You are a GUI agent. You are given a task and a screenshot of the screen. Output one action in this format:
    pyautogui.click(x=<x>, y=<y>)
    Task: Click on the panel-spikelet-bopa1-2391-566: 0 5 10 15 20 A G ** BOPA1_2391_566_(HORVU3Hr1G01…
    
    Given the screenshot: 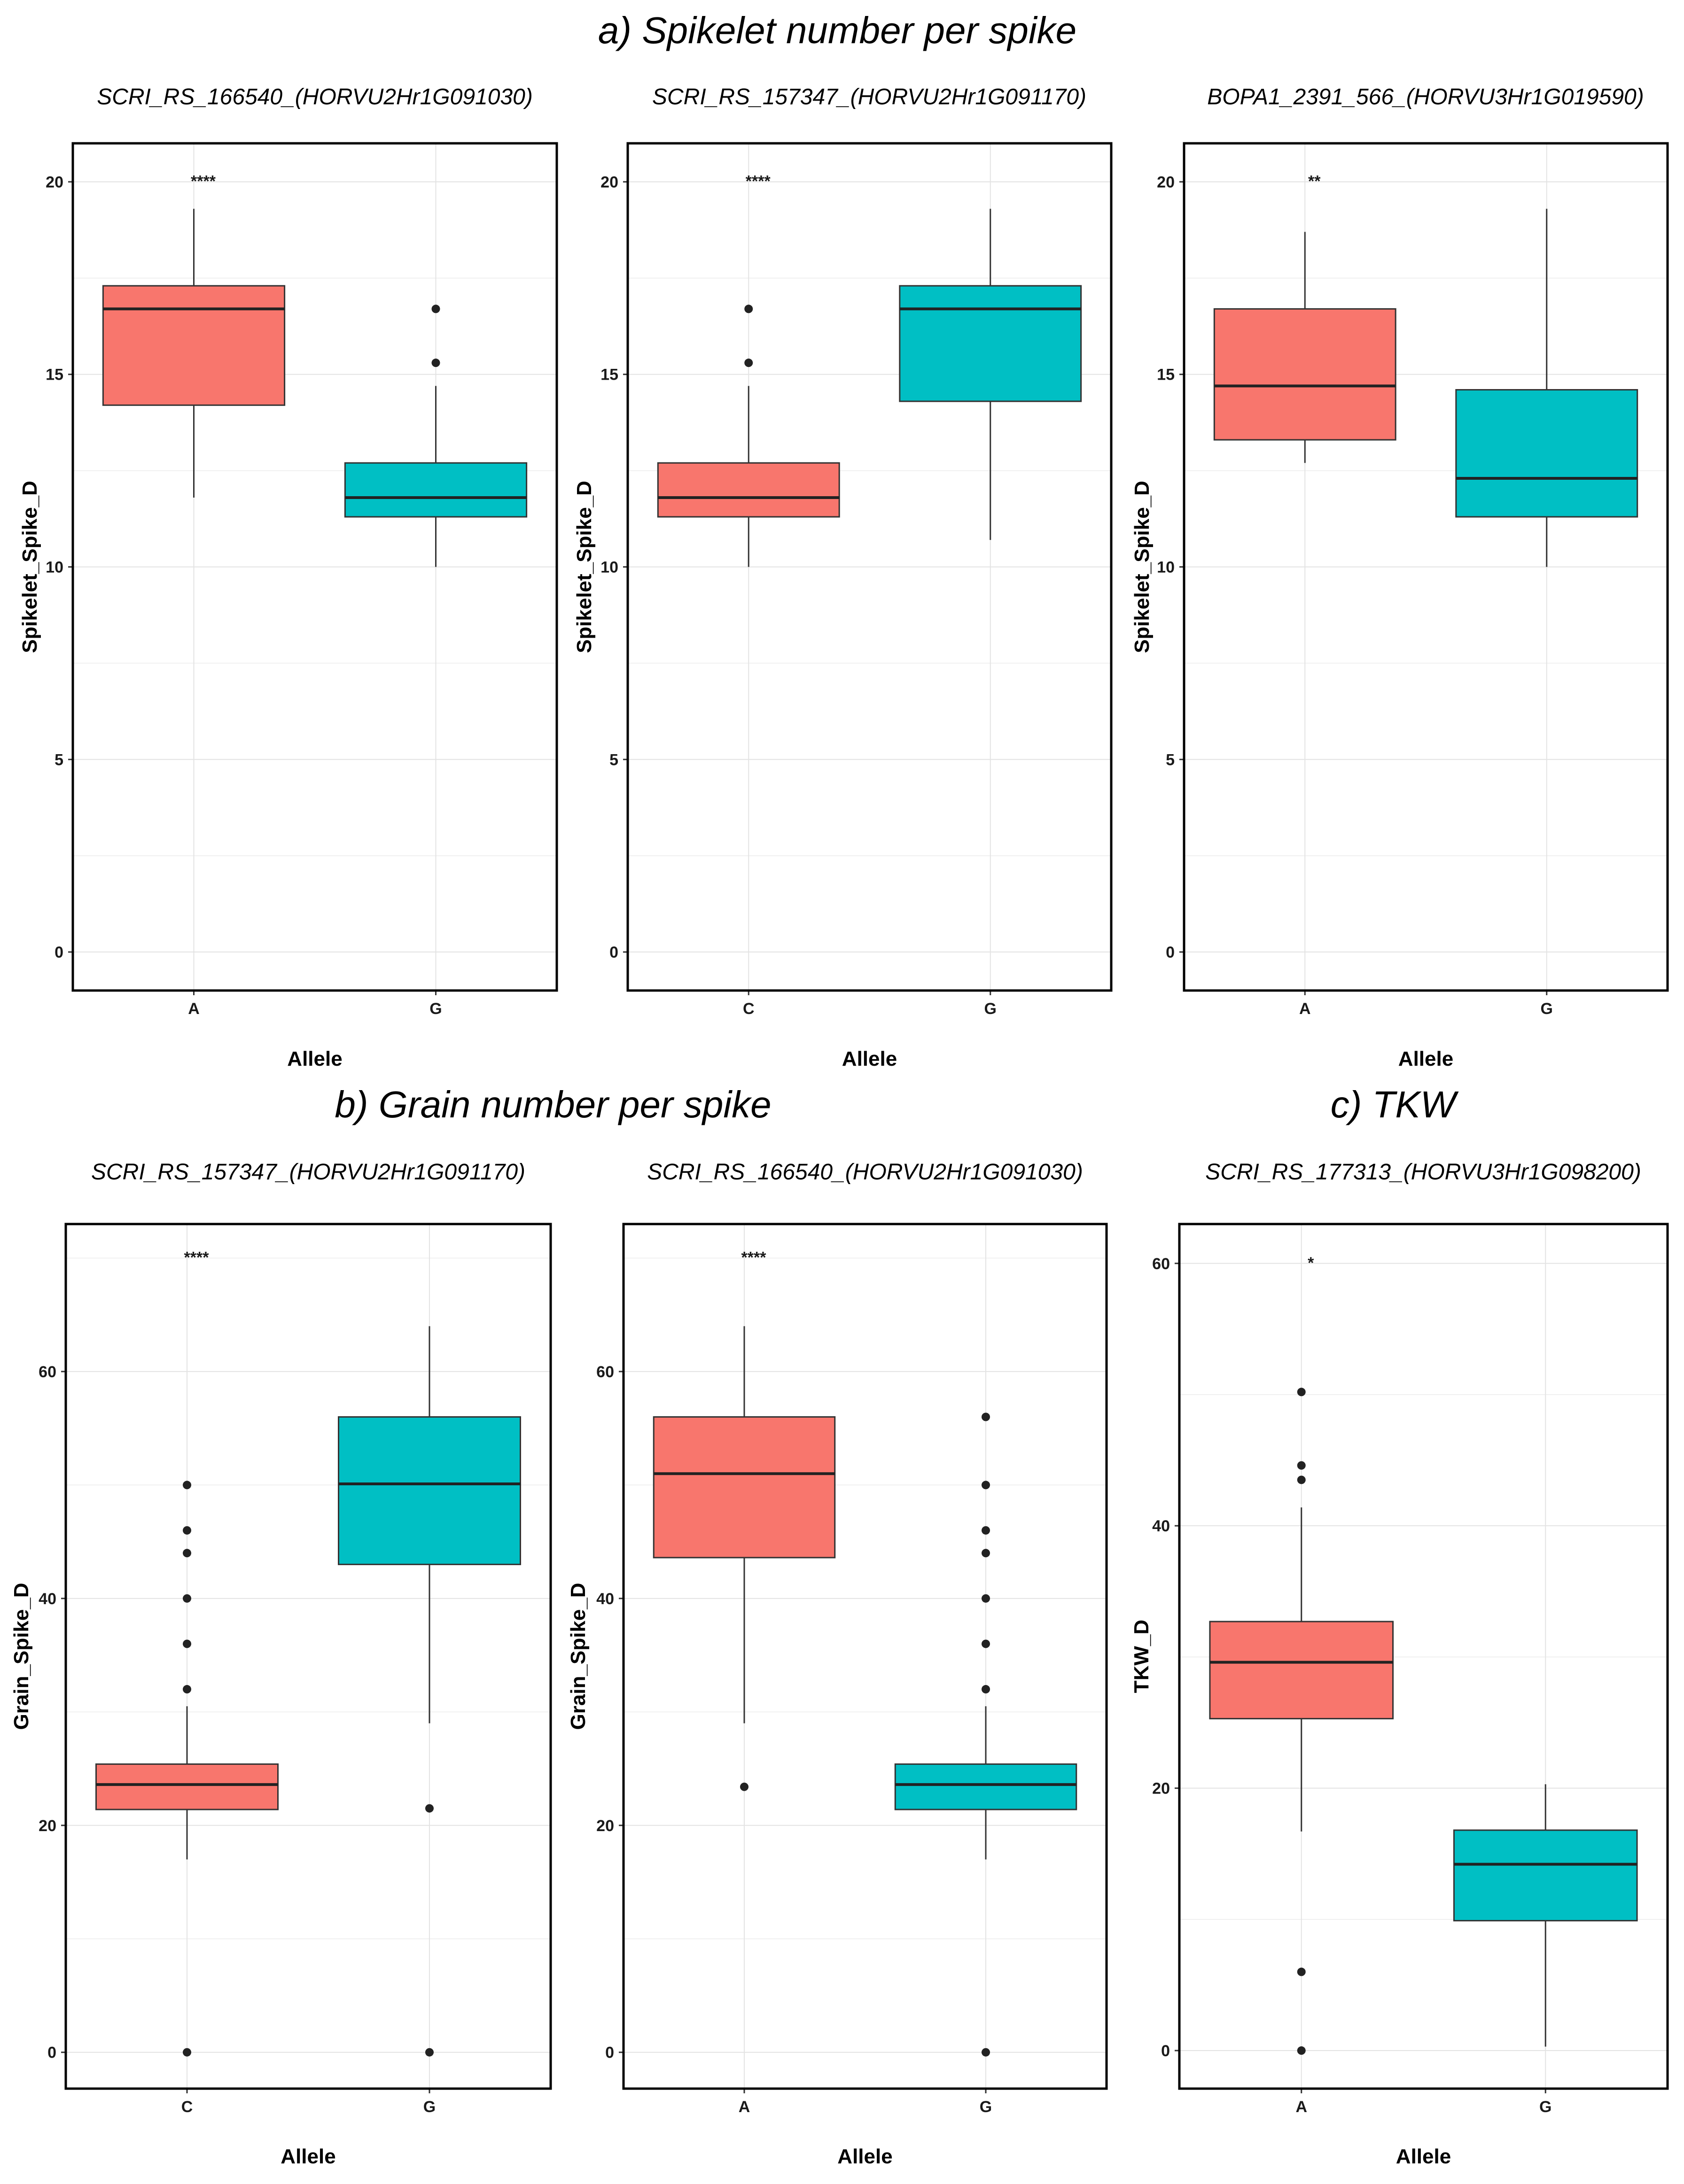 What is the action you would take?
    pyautogui.click(x=1399, y=577)
    